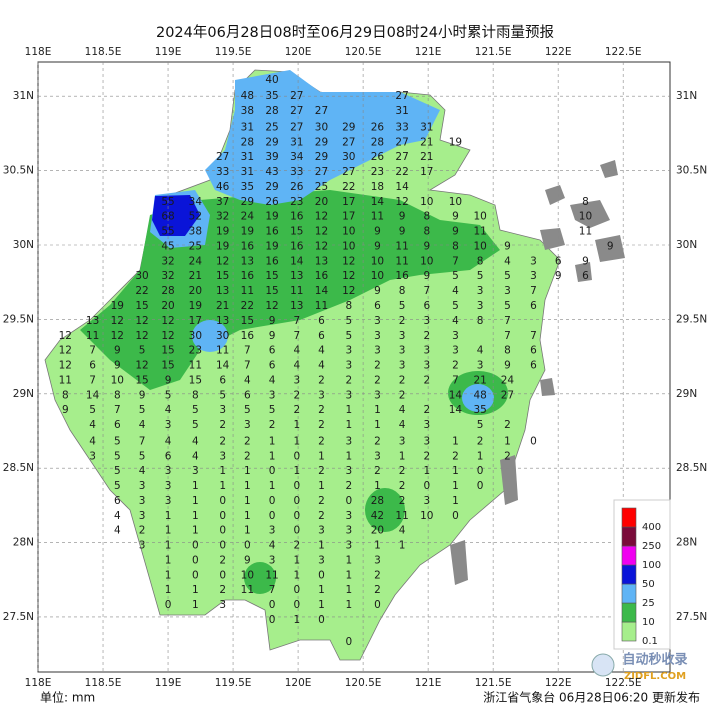 This screenshot has height=714, width=710. What do you see at coordinates (247, 321) in the screenshot?
I see `station-value: 15` at bounding box center [247, 321].